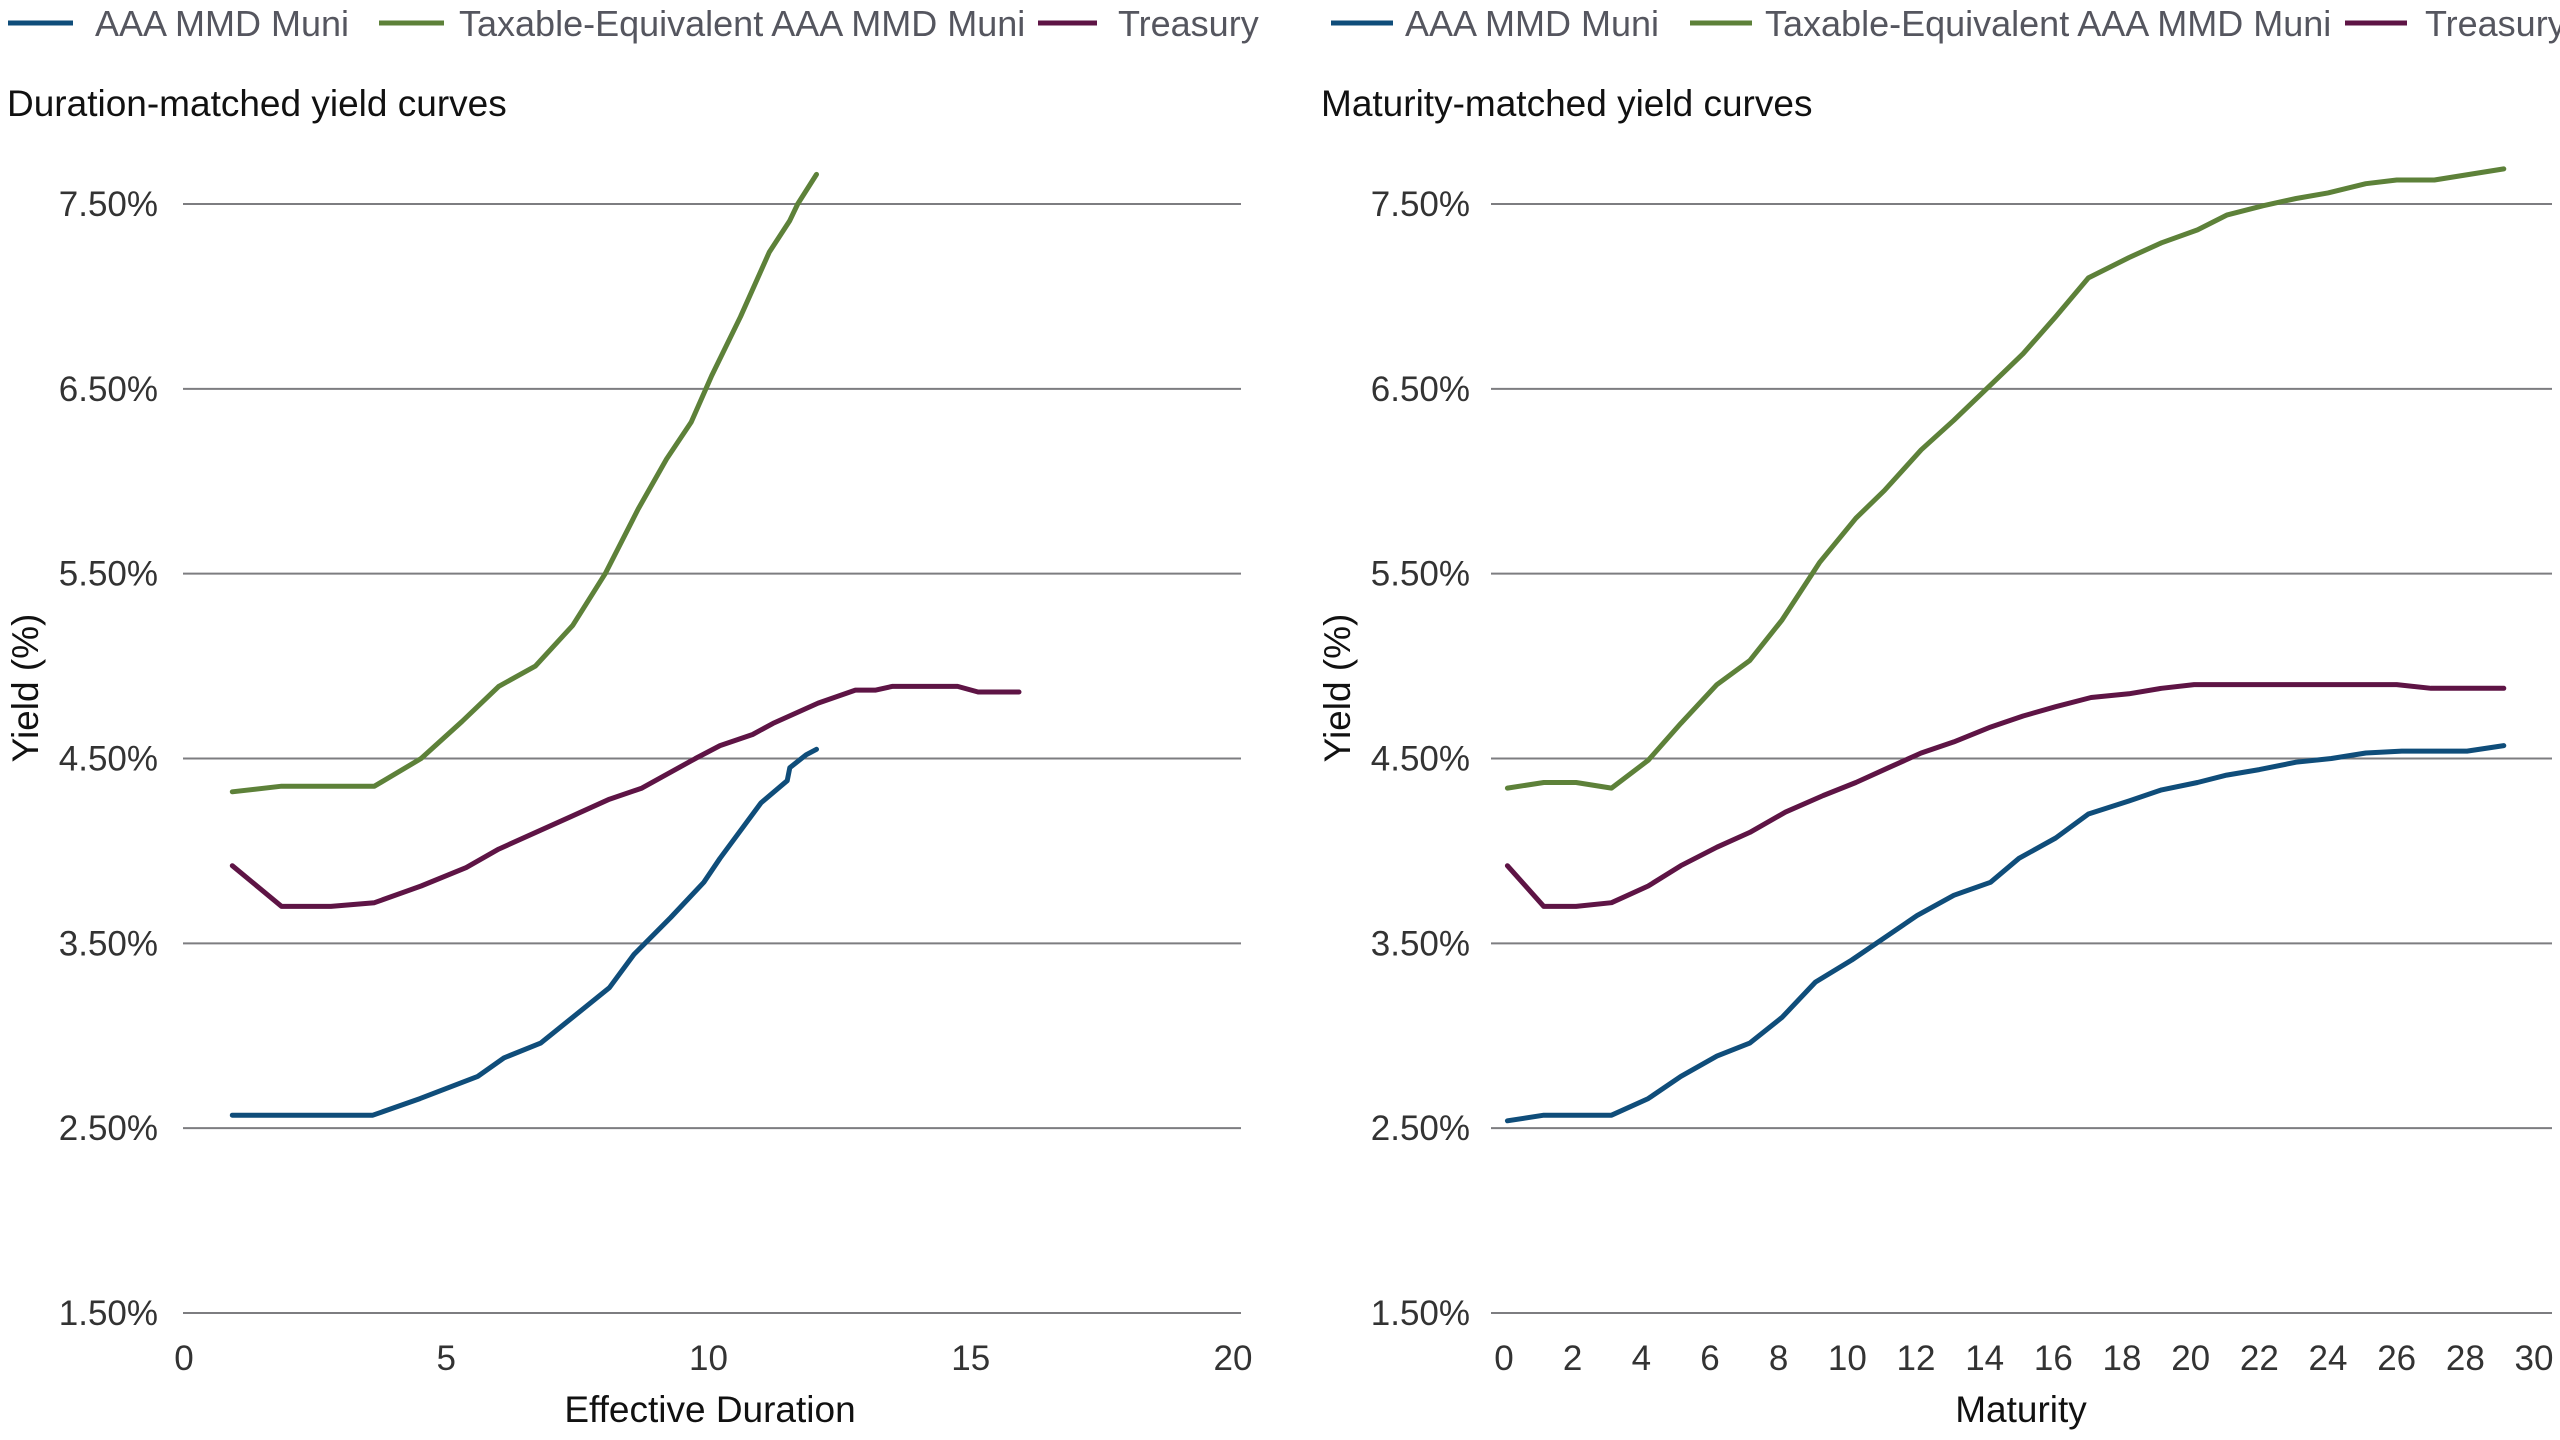  What do you see at coordinates (1709, 1358) in the screenshot?
I see `x-tick-label: 6` at bounding box center [1709, 1358].